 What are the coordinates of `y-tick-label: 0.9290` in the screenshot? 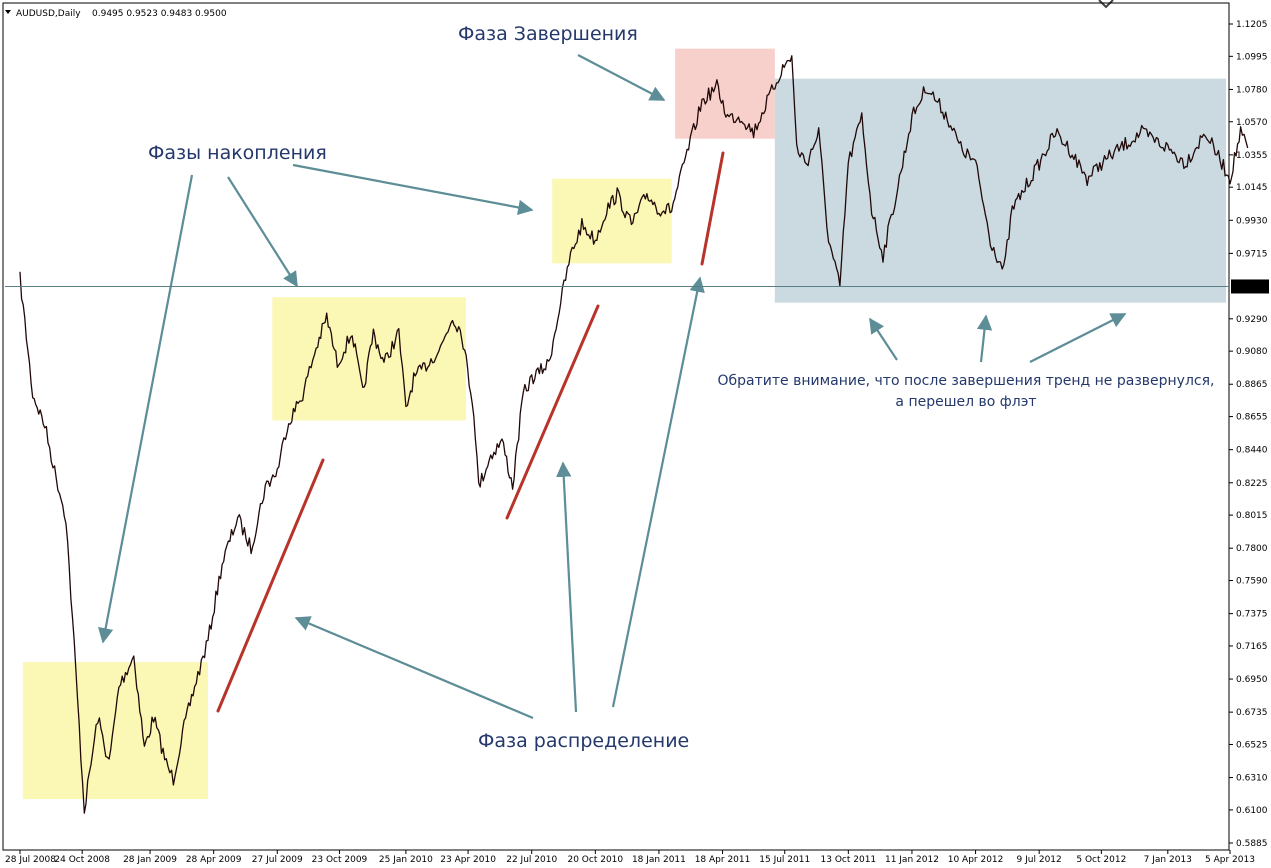 It's located at (1252, 320).